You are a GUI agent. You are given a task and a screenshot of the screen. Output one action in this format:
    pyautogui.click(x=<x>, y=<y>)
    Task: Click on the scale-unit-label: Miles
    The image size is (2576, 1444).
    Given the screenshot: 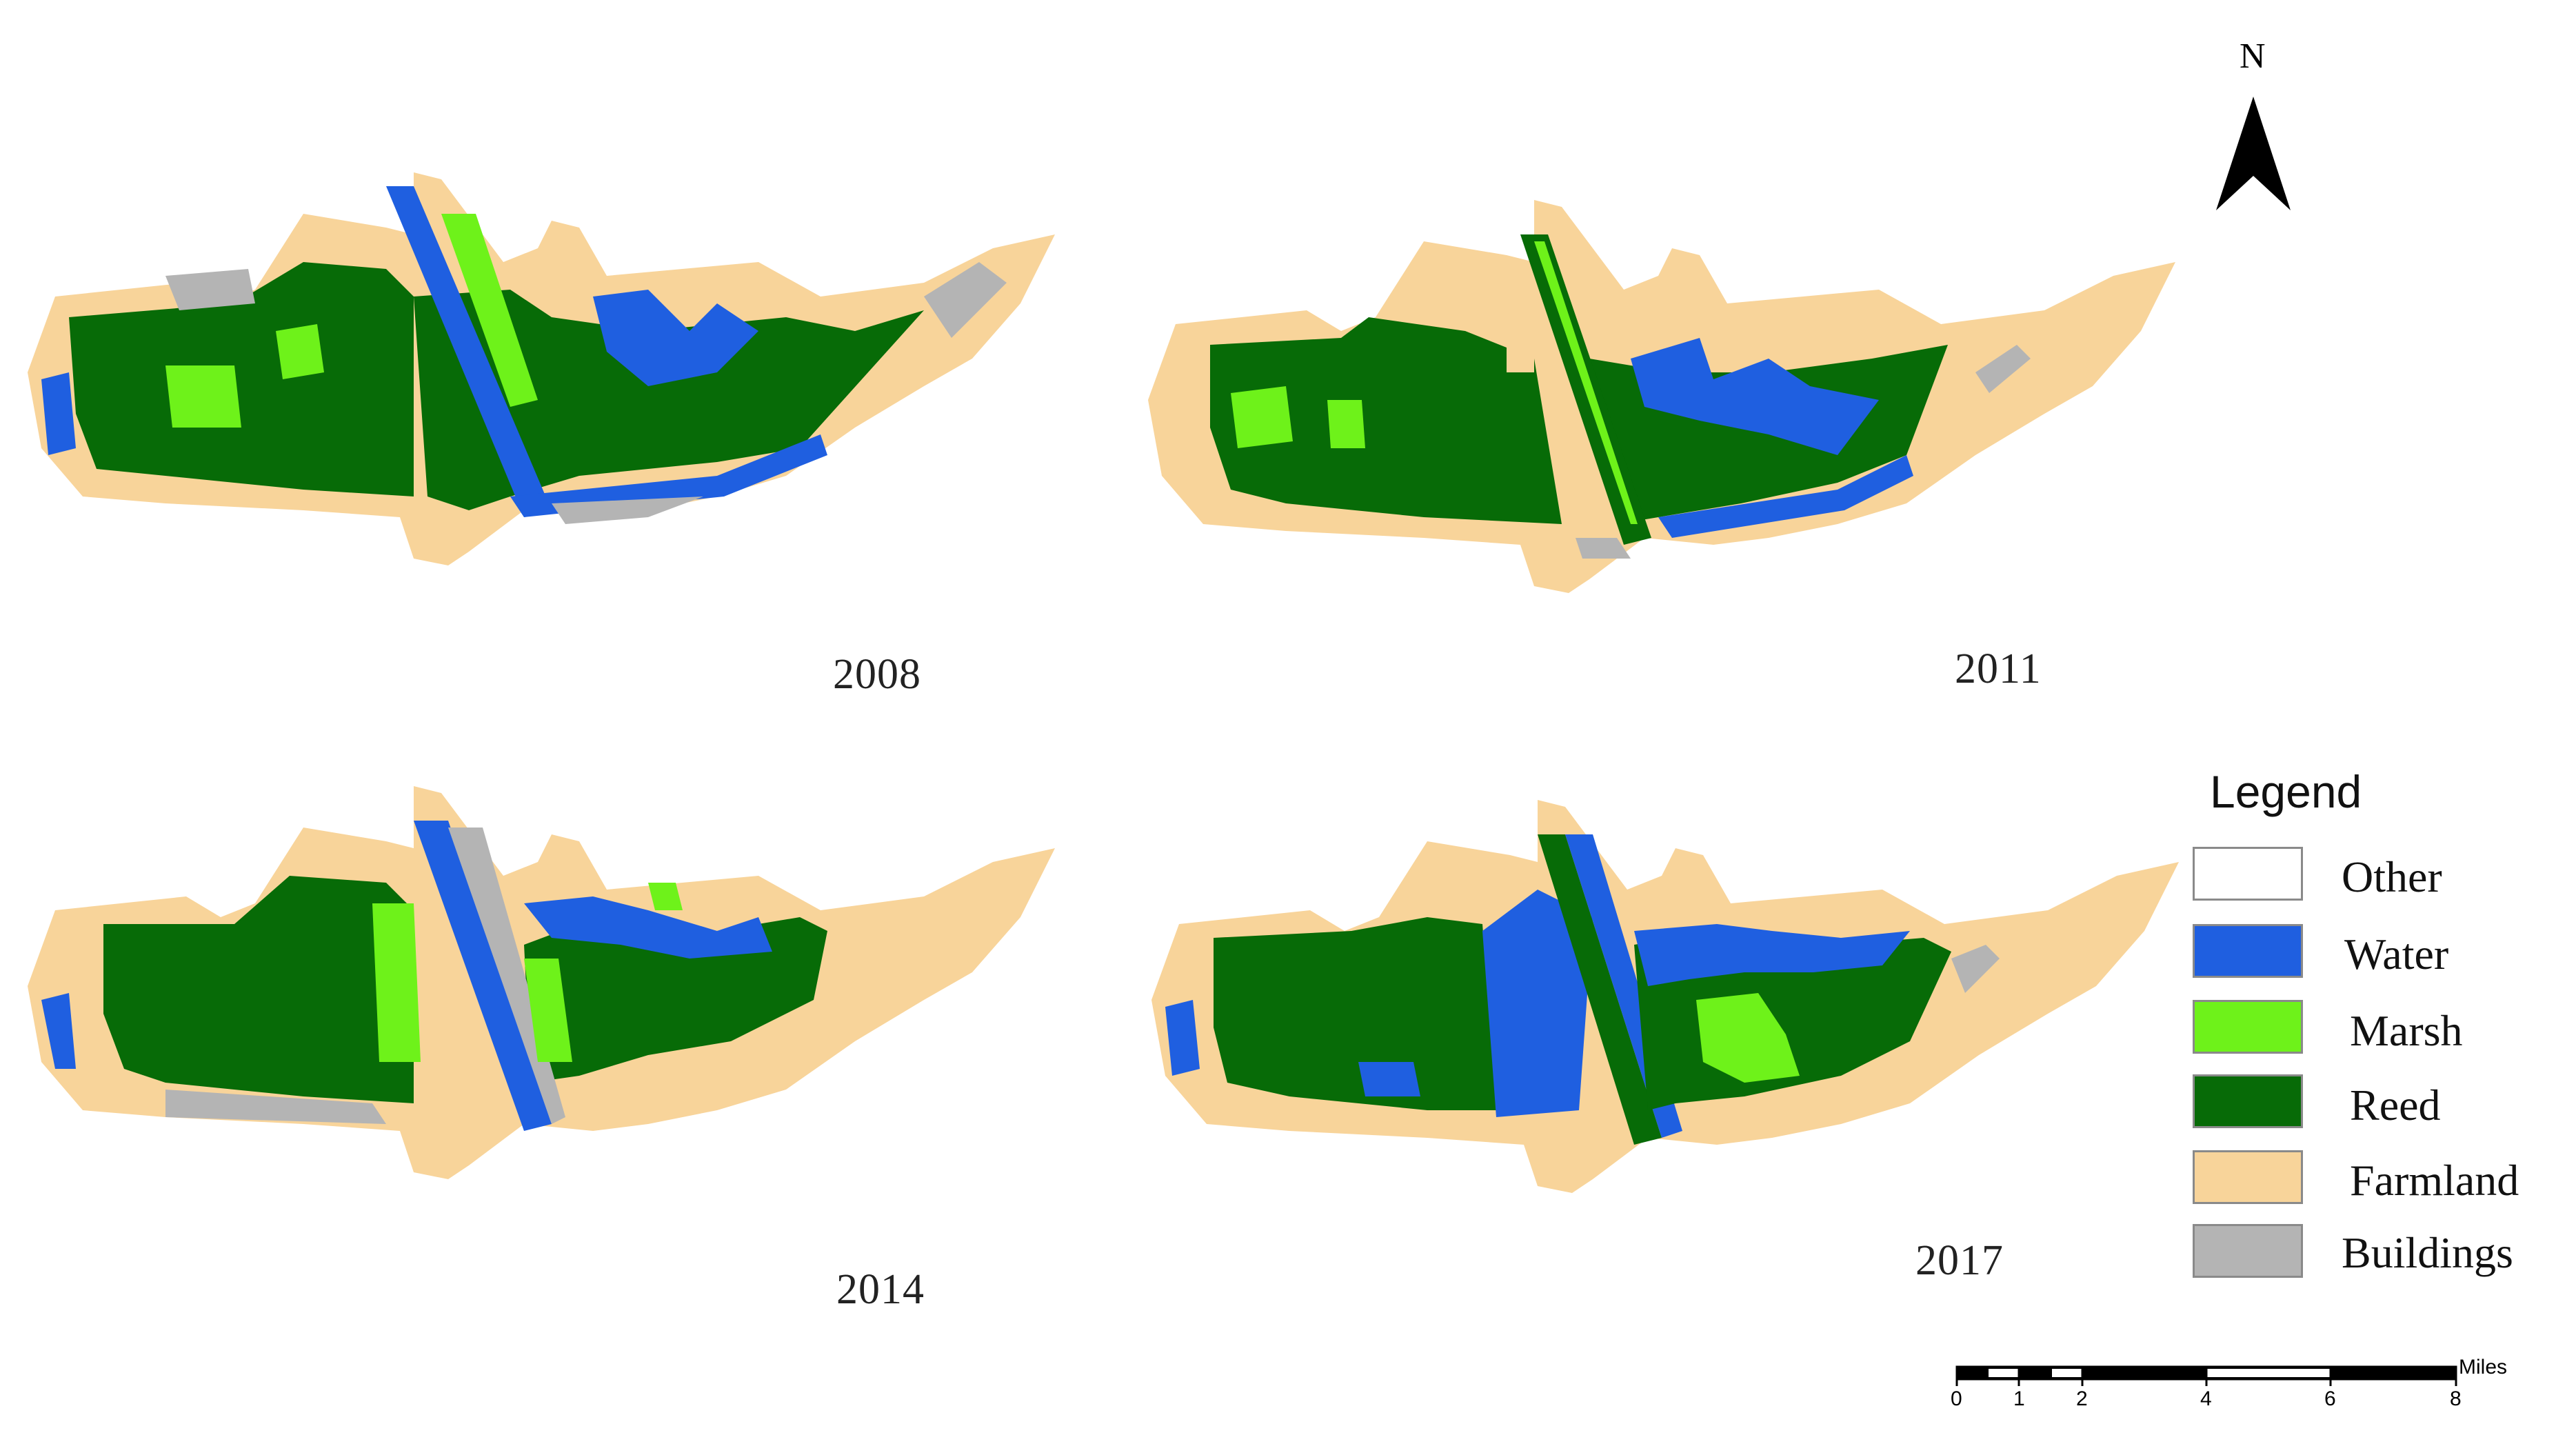 What is the action you would take?
    pyautogui.click(x=2483, y=1367)
    